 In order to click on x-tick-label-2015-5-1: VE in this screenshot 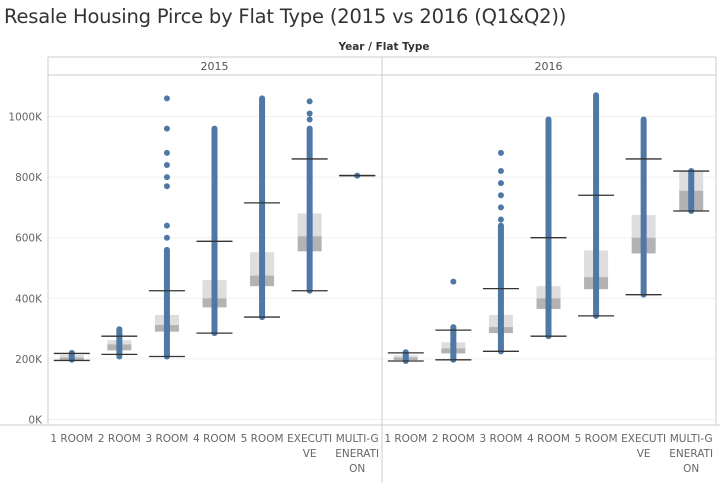, I will do `click(310, 454)`.